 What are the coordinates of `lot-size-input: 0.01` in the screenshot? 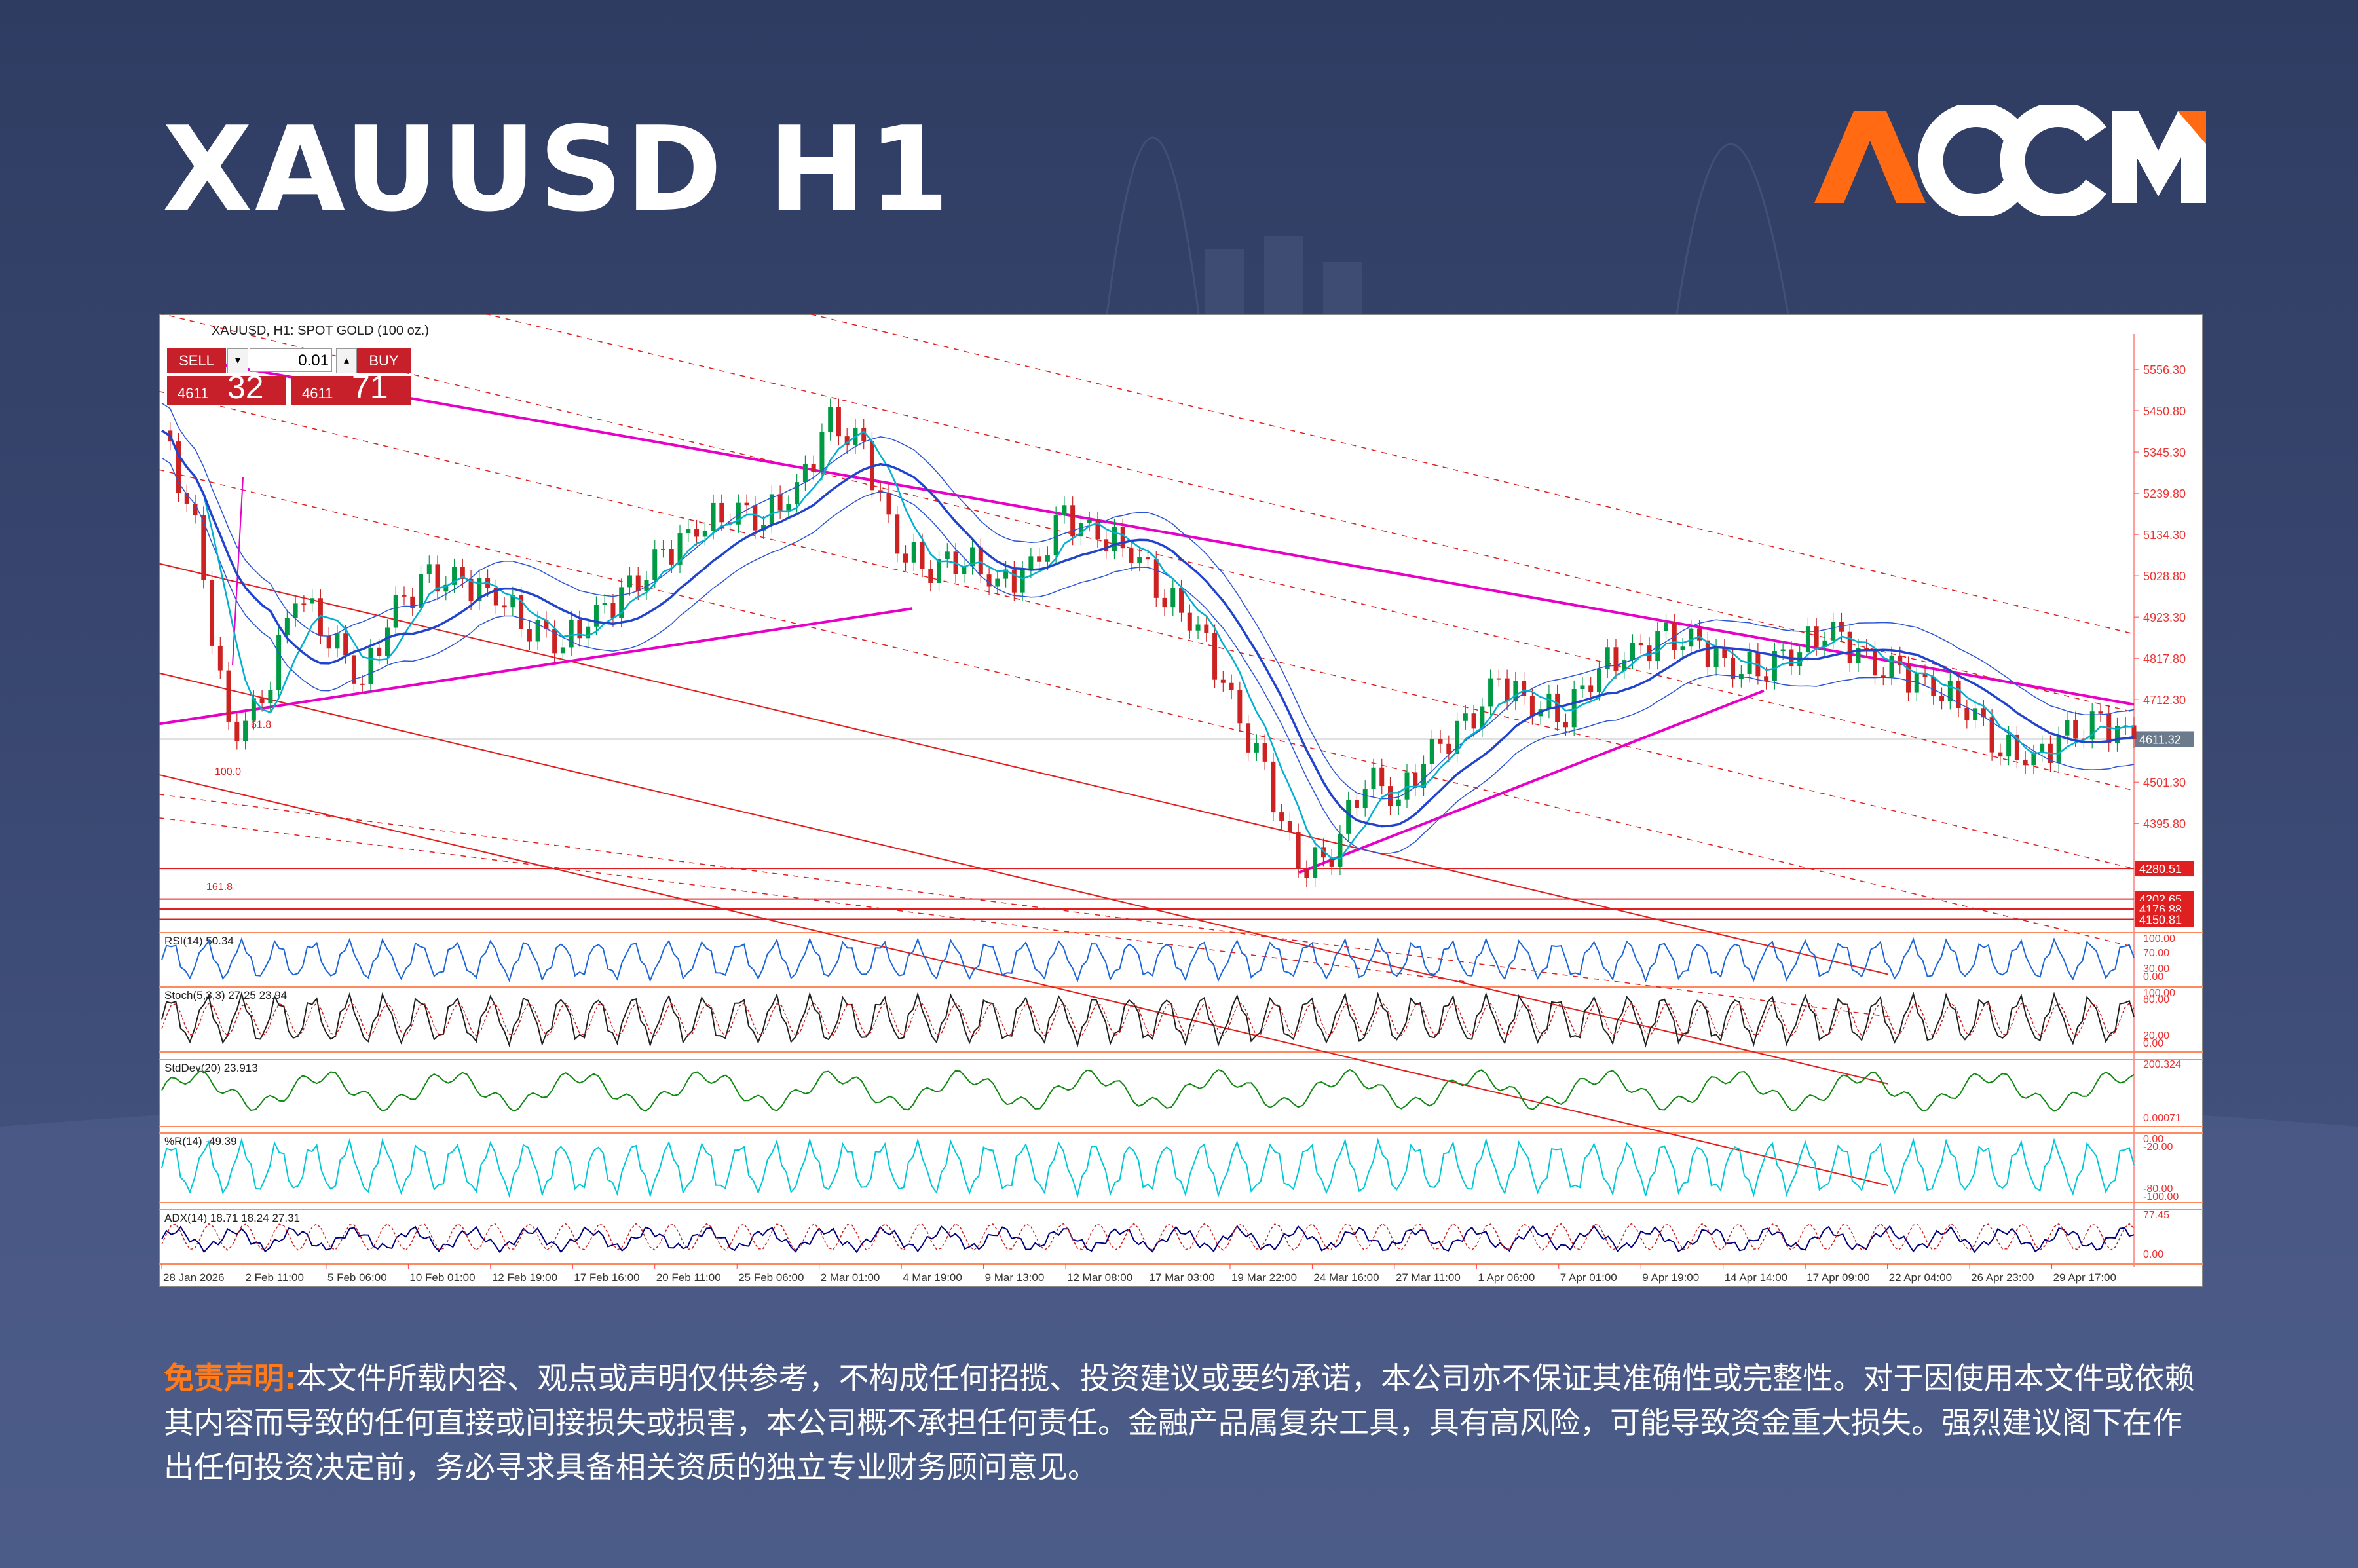 It's located at (291, 360).